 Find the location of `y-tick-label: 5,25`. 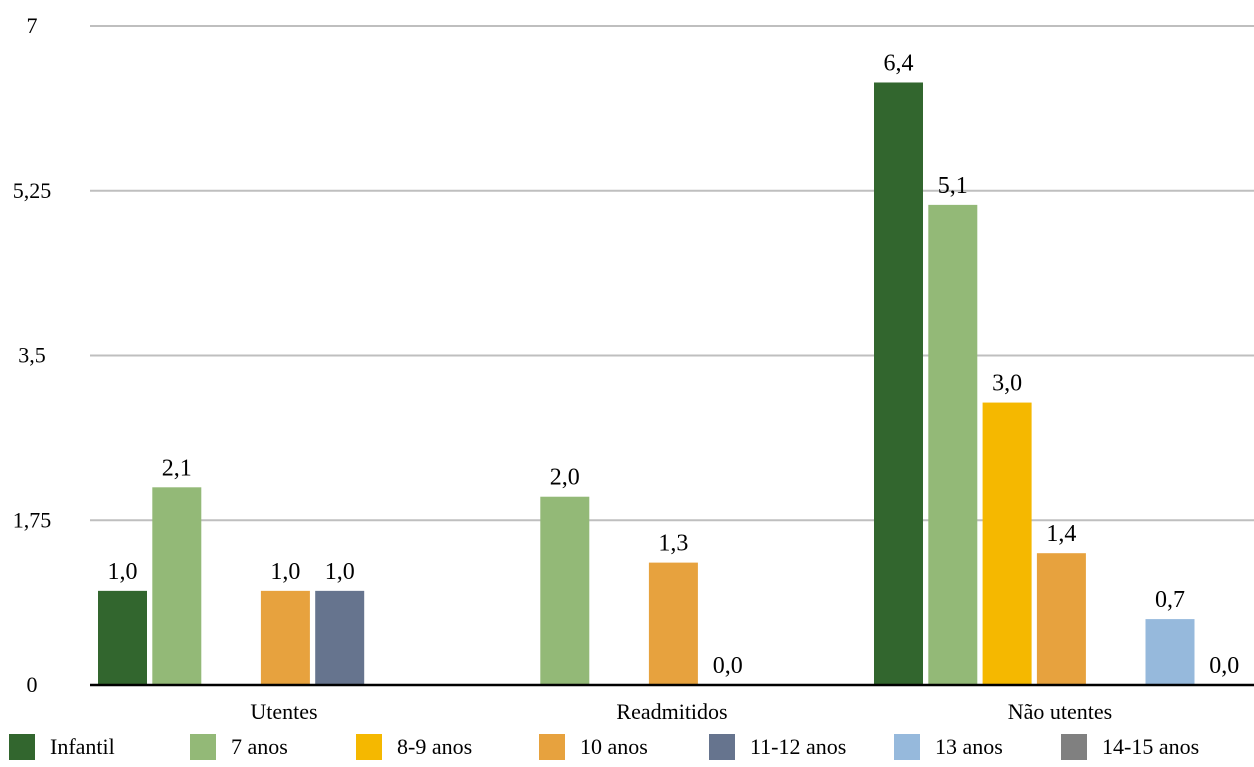

y-tick-label: 5,25 is located at coordinates (32, 190).